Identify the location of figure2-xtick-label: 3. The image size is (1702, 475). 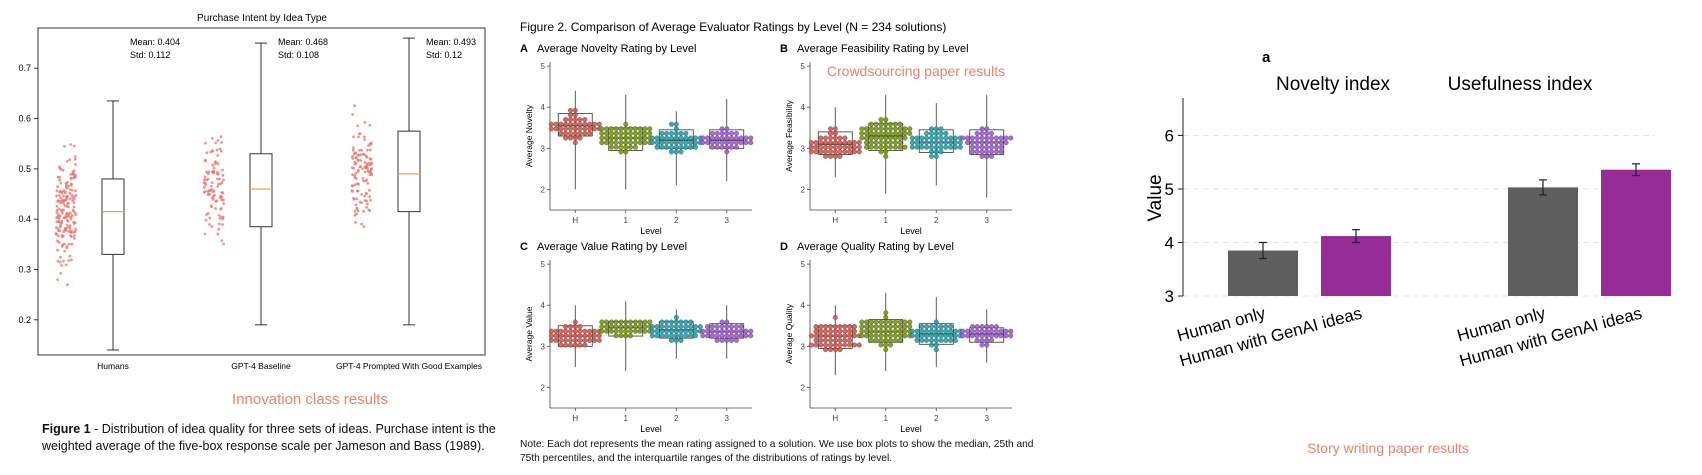
(987, 418).